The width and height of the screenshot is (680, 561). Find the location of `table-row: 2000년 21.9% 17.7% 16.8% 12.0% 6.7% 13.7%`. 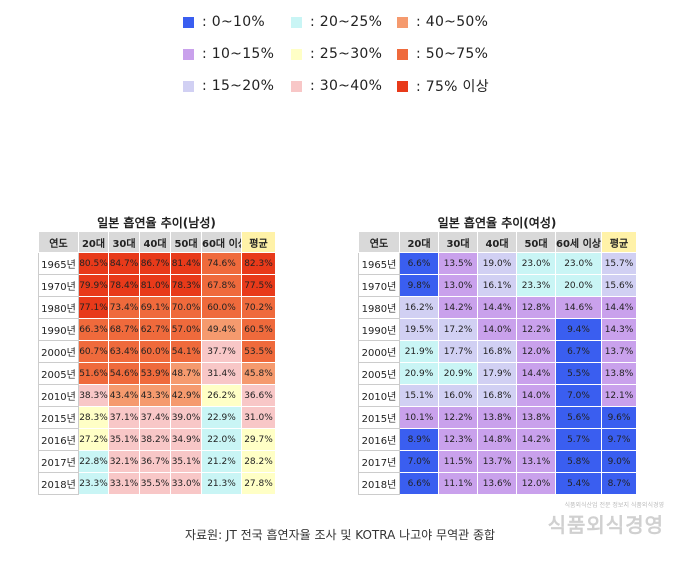

table-row: 2000년 21.9% 17.7% 16.8% 12.0% 6.7% 13.7% is located at coordinates (497, 351).